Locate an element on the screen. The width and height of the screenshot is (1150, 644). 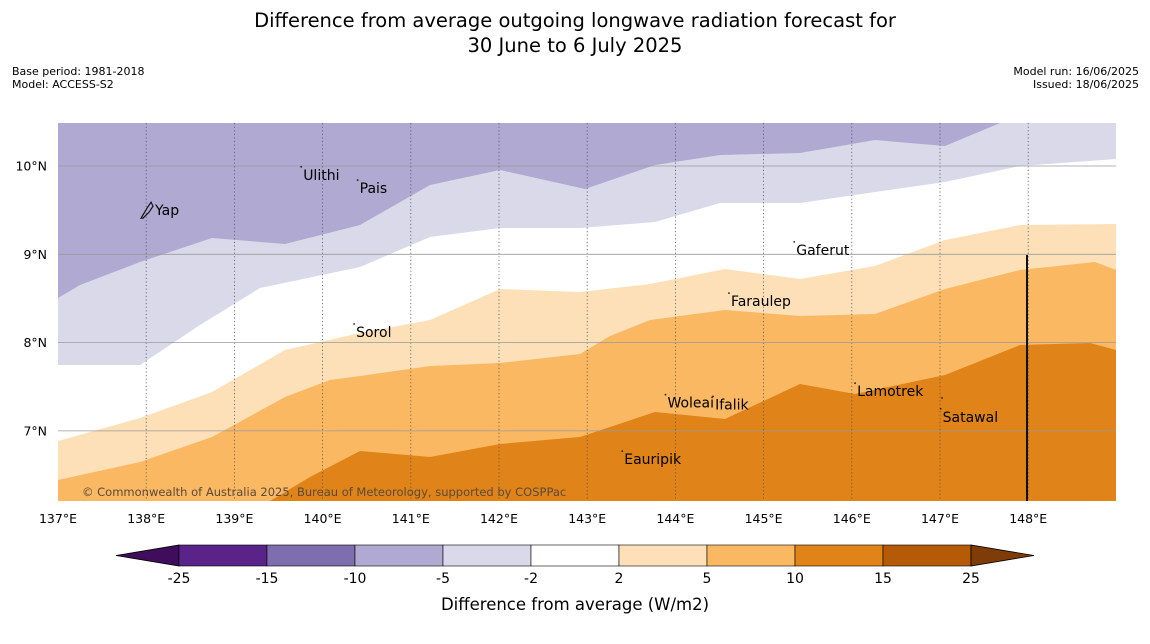
colorbar-tick-label: -25 is located at coordinates (179, 579).